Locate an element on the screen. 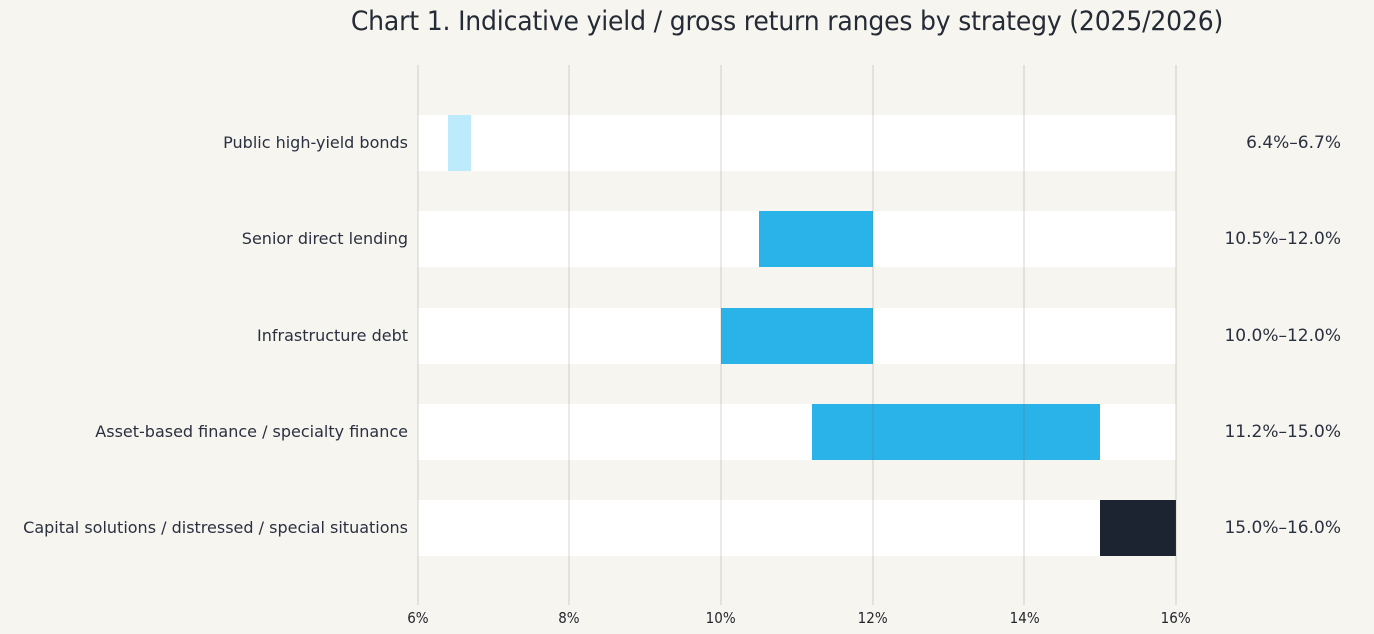 This screenshot has height=634, width=1374. category-label: Infrastructure debt is located at coordinates (332, 335).